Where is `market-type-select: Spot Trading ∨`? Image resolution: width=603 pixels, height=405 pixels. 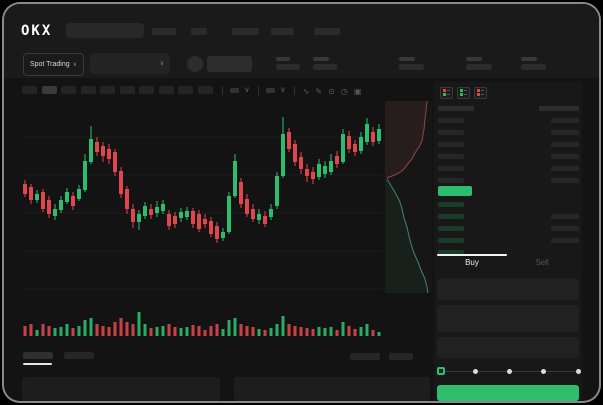
market-type-select: Spot Trading ∨ is located at coordinates (53, 64).